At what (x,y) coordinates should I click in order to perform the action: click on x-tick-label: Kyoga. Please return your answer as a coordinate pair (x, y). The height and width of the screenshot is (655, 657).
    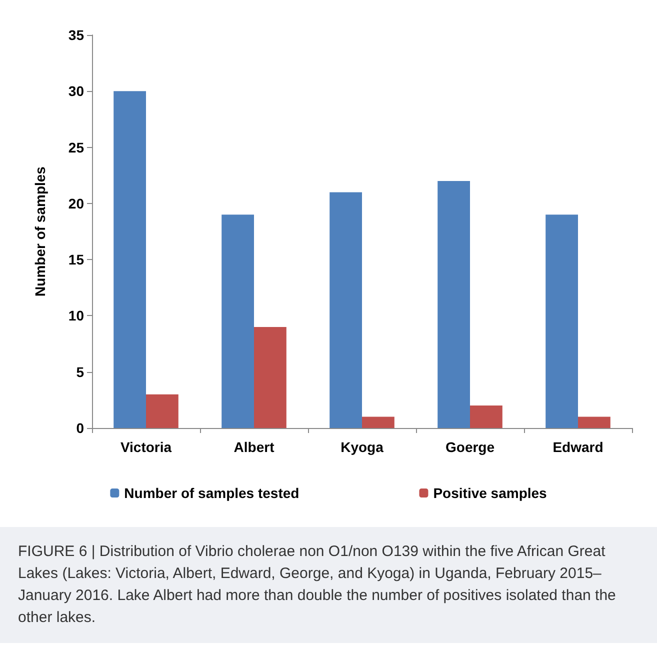
    Looking at the image, I should click on (362, 447).